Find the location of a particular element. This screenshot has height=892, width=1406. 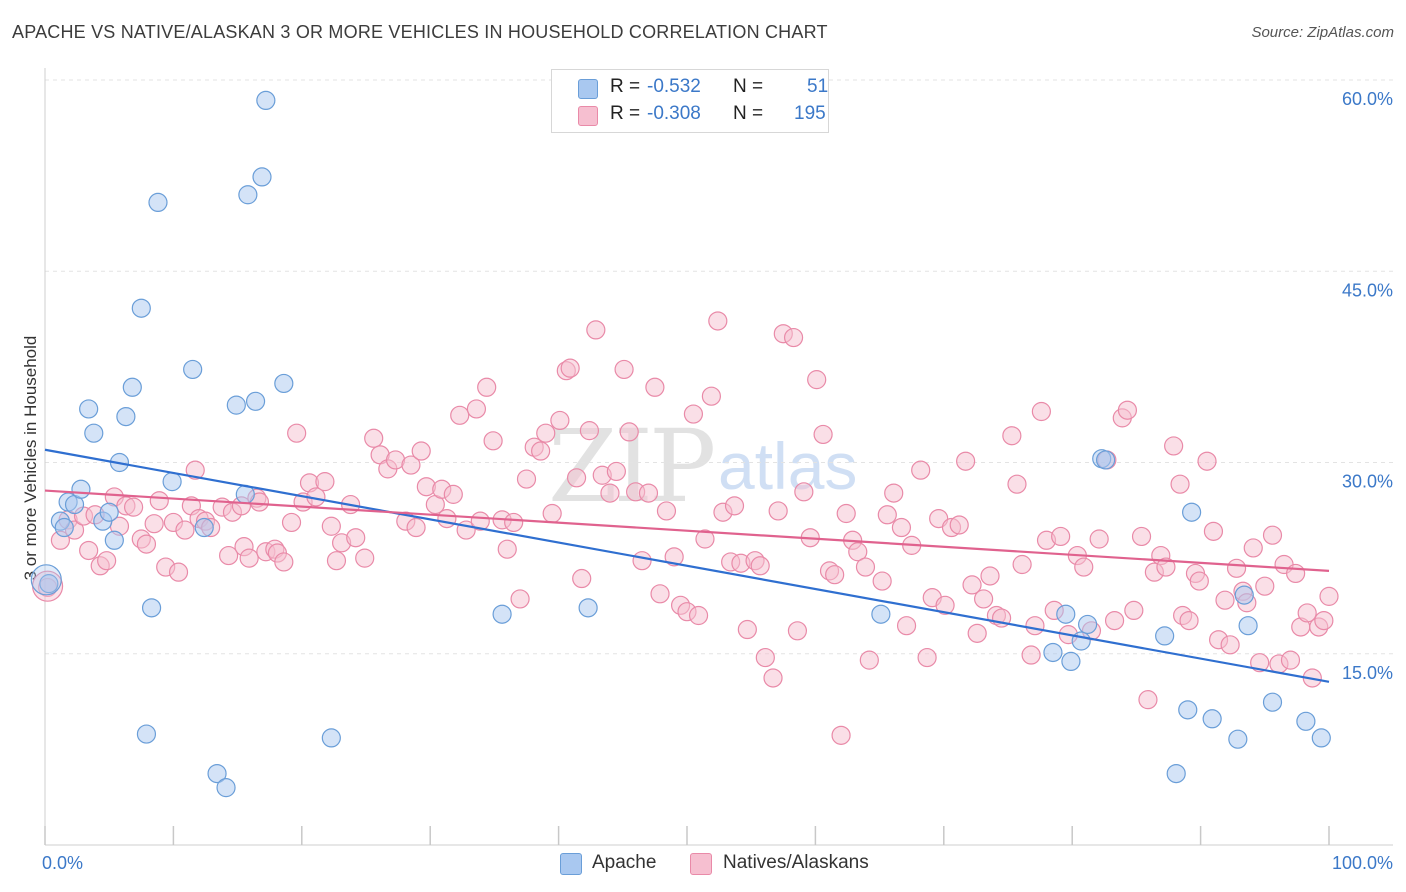

y-tick-label: 15.0% is located at coordinates (1367, 673).